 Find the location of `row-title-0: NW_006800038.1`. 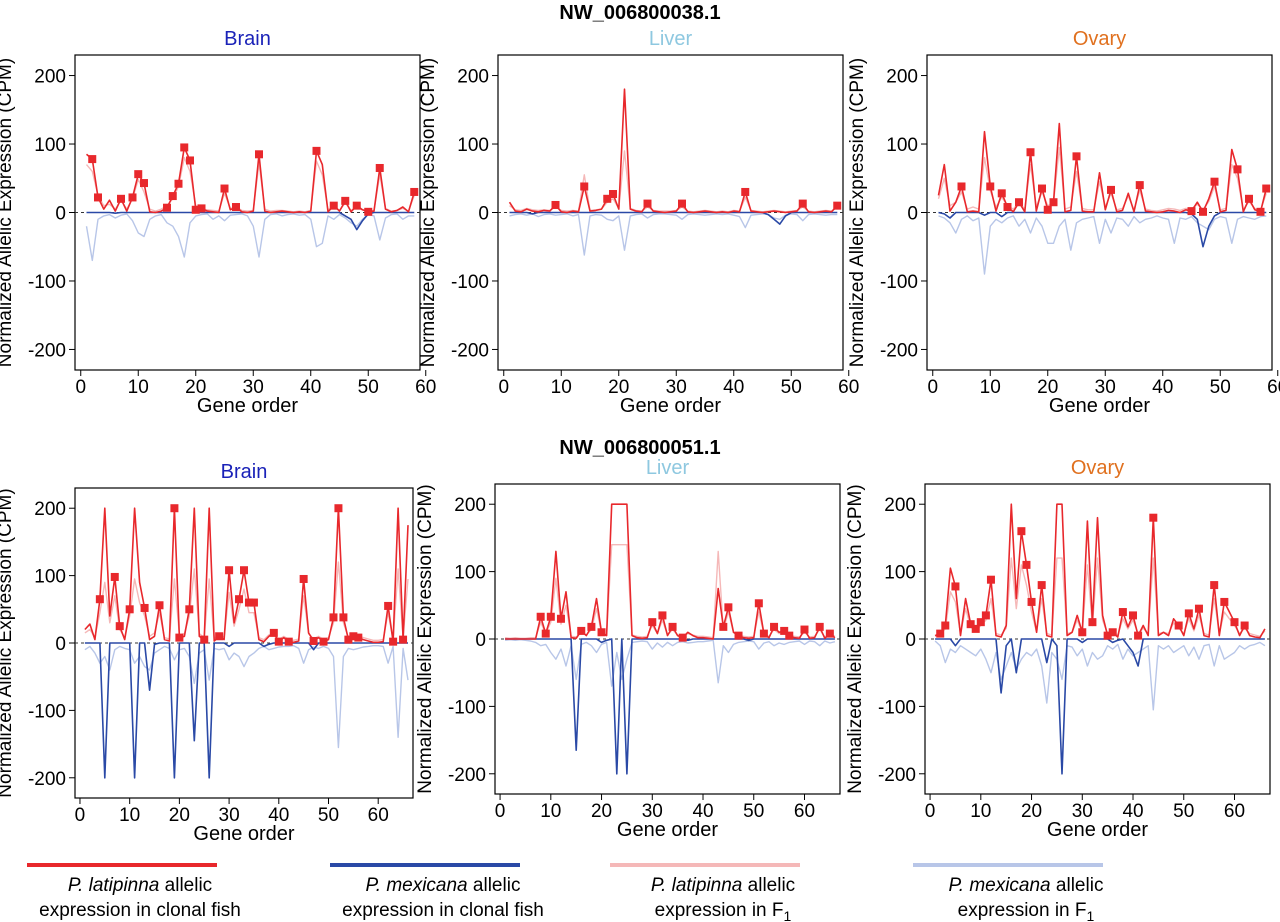

row-title-0: NW_006800038.1 is located at coordinates (639, 13).